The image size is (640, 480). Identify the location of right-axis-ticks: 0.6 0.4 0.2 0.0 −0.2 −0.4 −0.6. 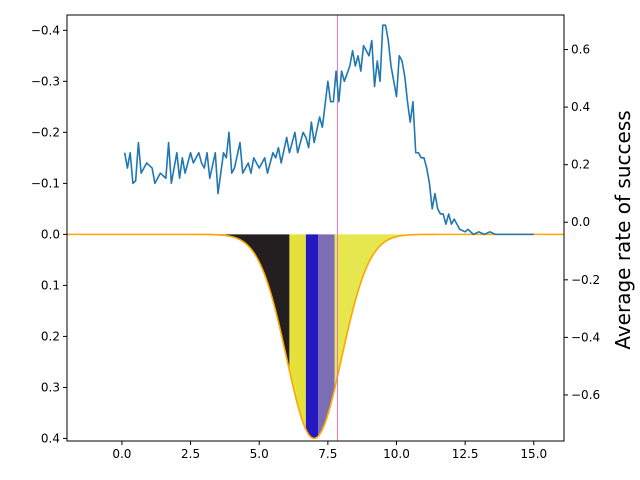
(582, 222).